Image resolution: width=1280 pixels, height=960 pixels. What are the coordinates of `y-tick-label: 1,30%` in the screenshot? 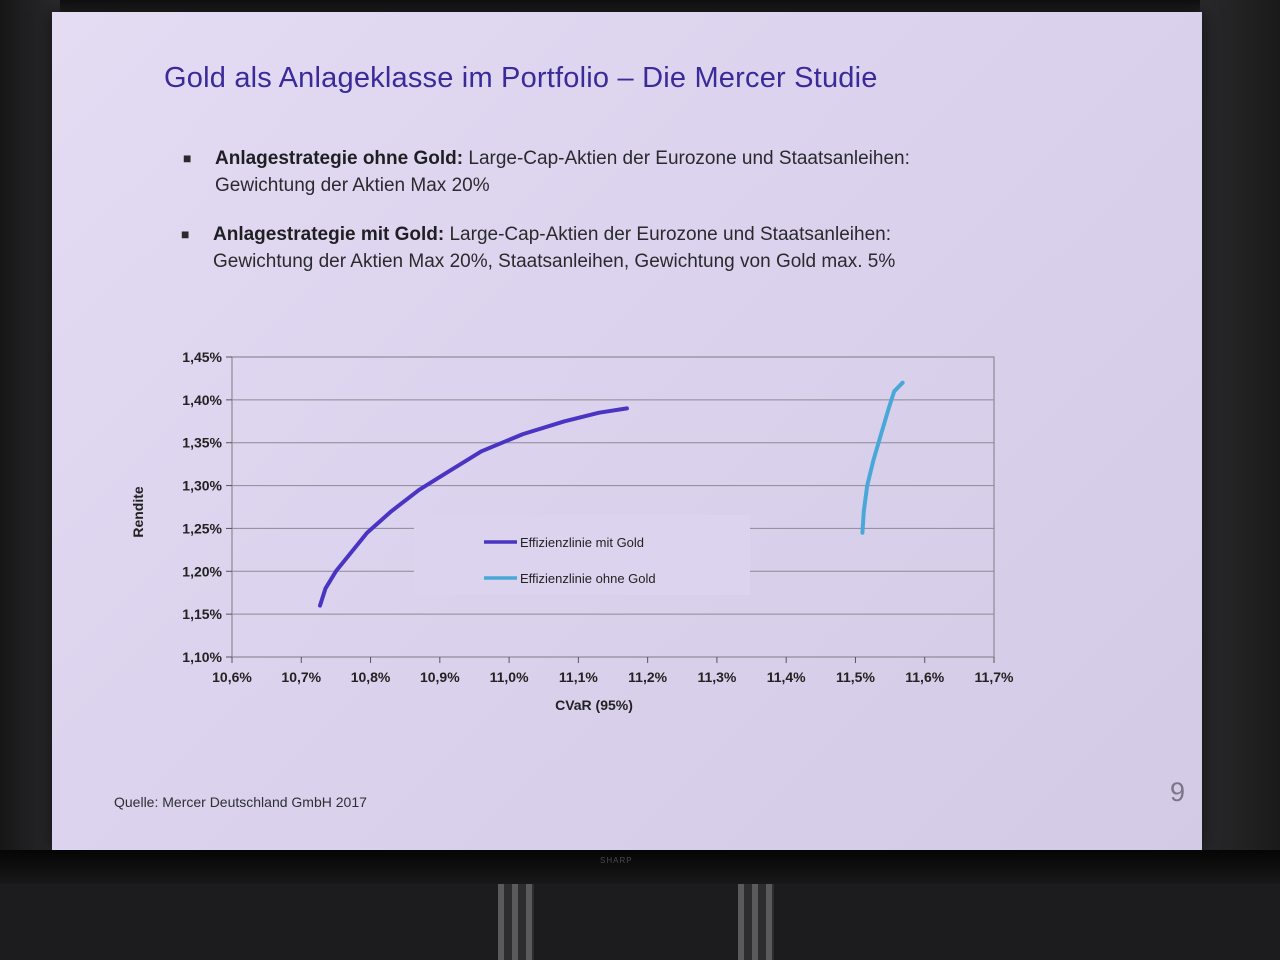 It's located at (202, 486).